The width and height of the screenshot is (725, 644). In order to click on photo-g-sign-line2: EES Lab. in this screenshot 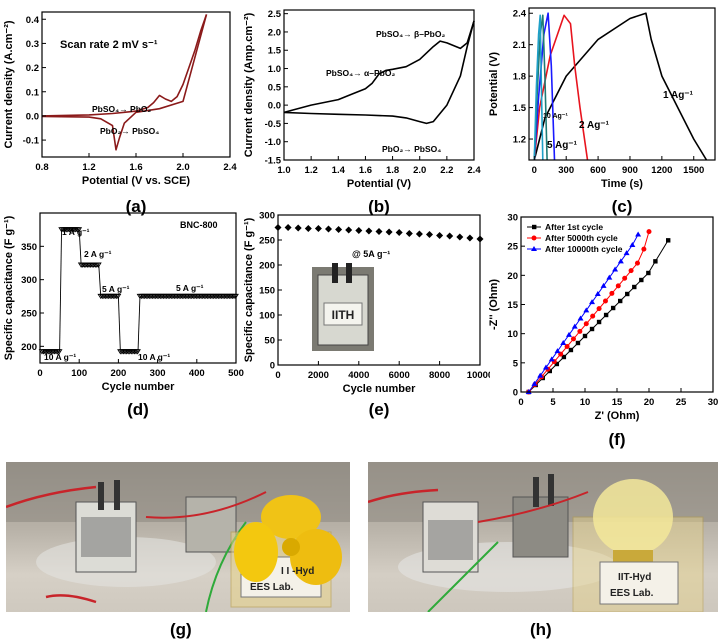, I will do `click(272, 587)`.